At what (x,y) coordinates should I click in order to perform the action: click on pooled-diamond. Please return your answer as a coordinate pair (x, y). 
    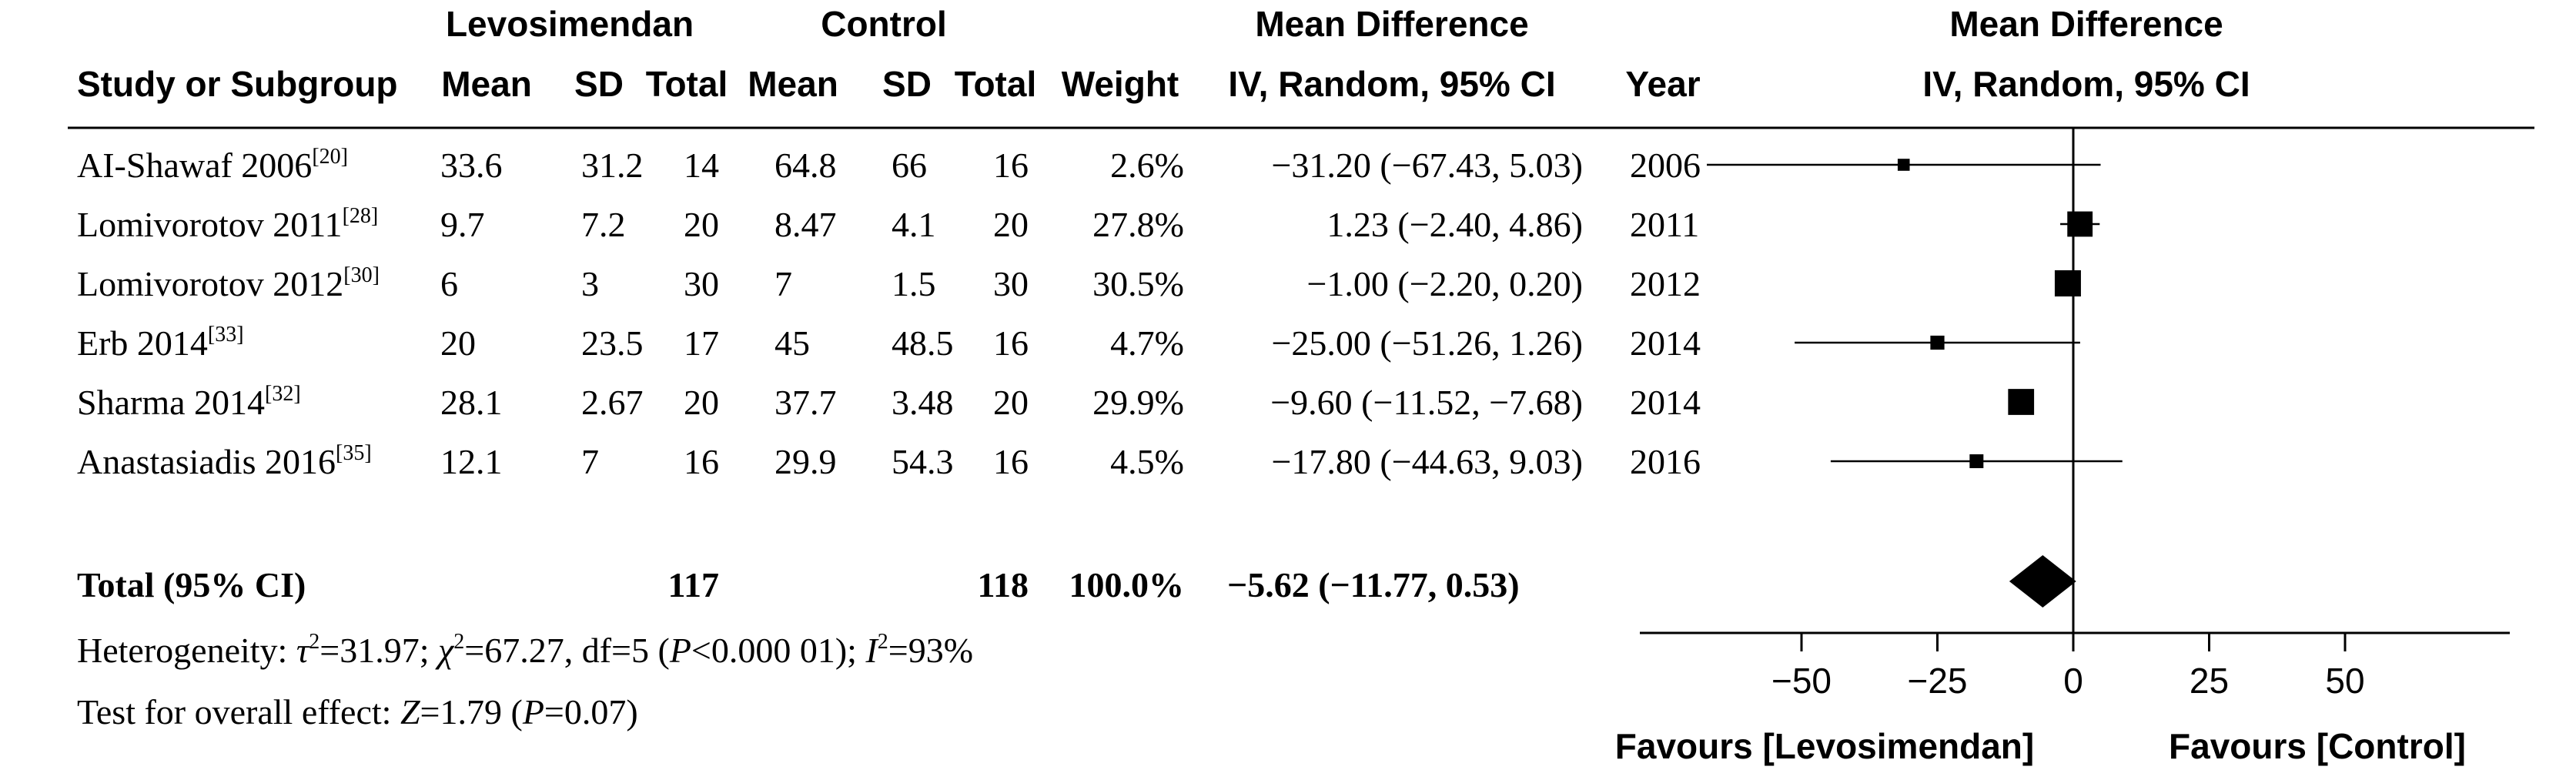
    Looking at the image, I should click on (2043, 581).